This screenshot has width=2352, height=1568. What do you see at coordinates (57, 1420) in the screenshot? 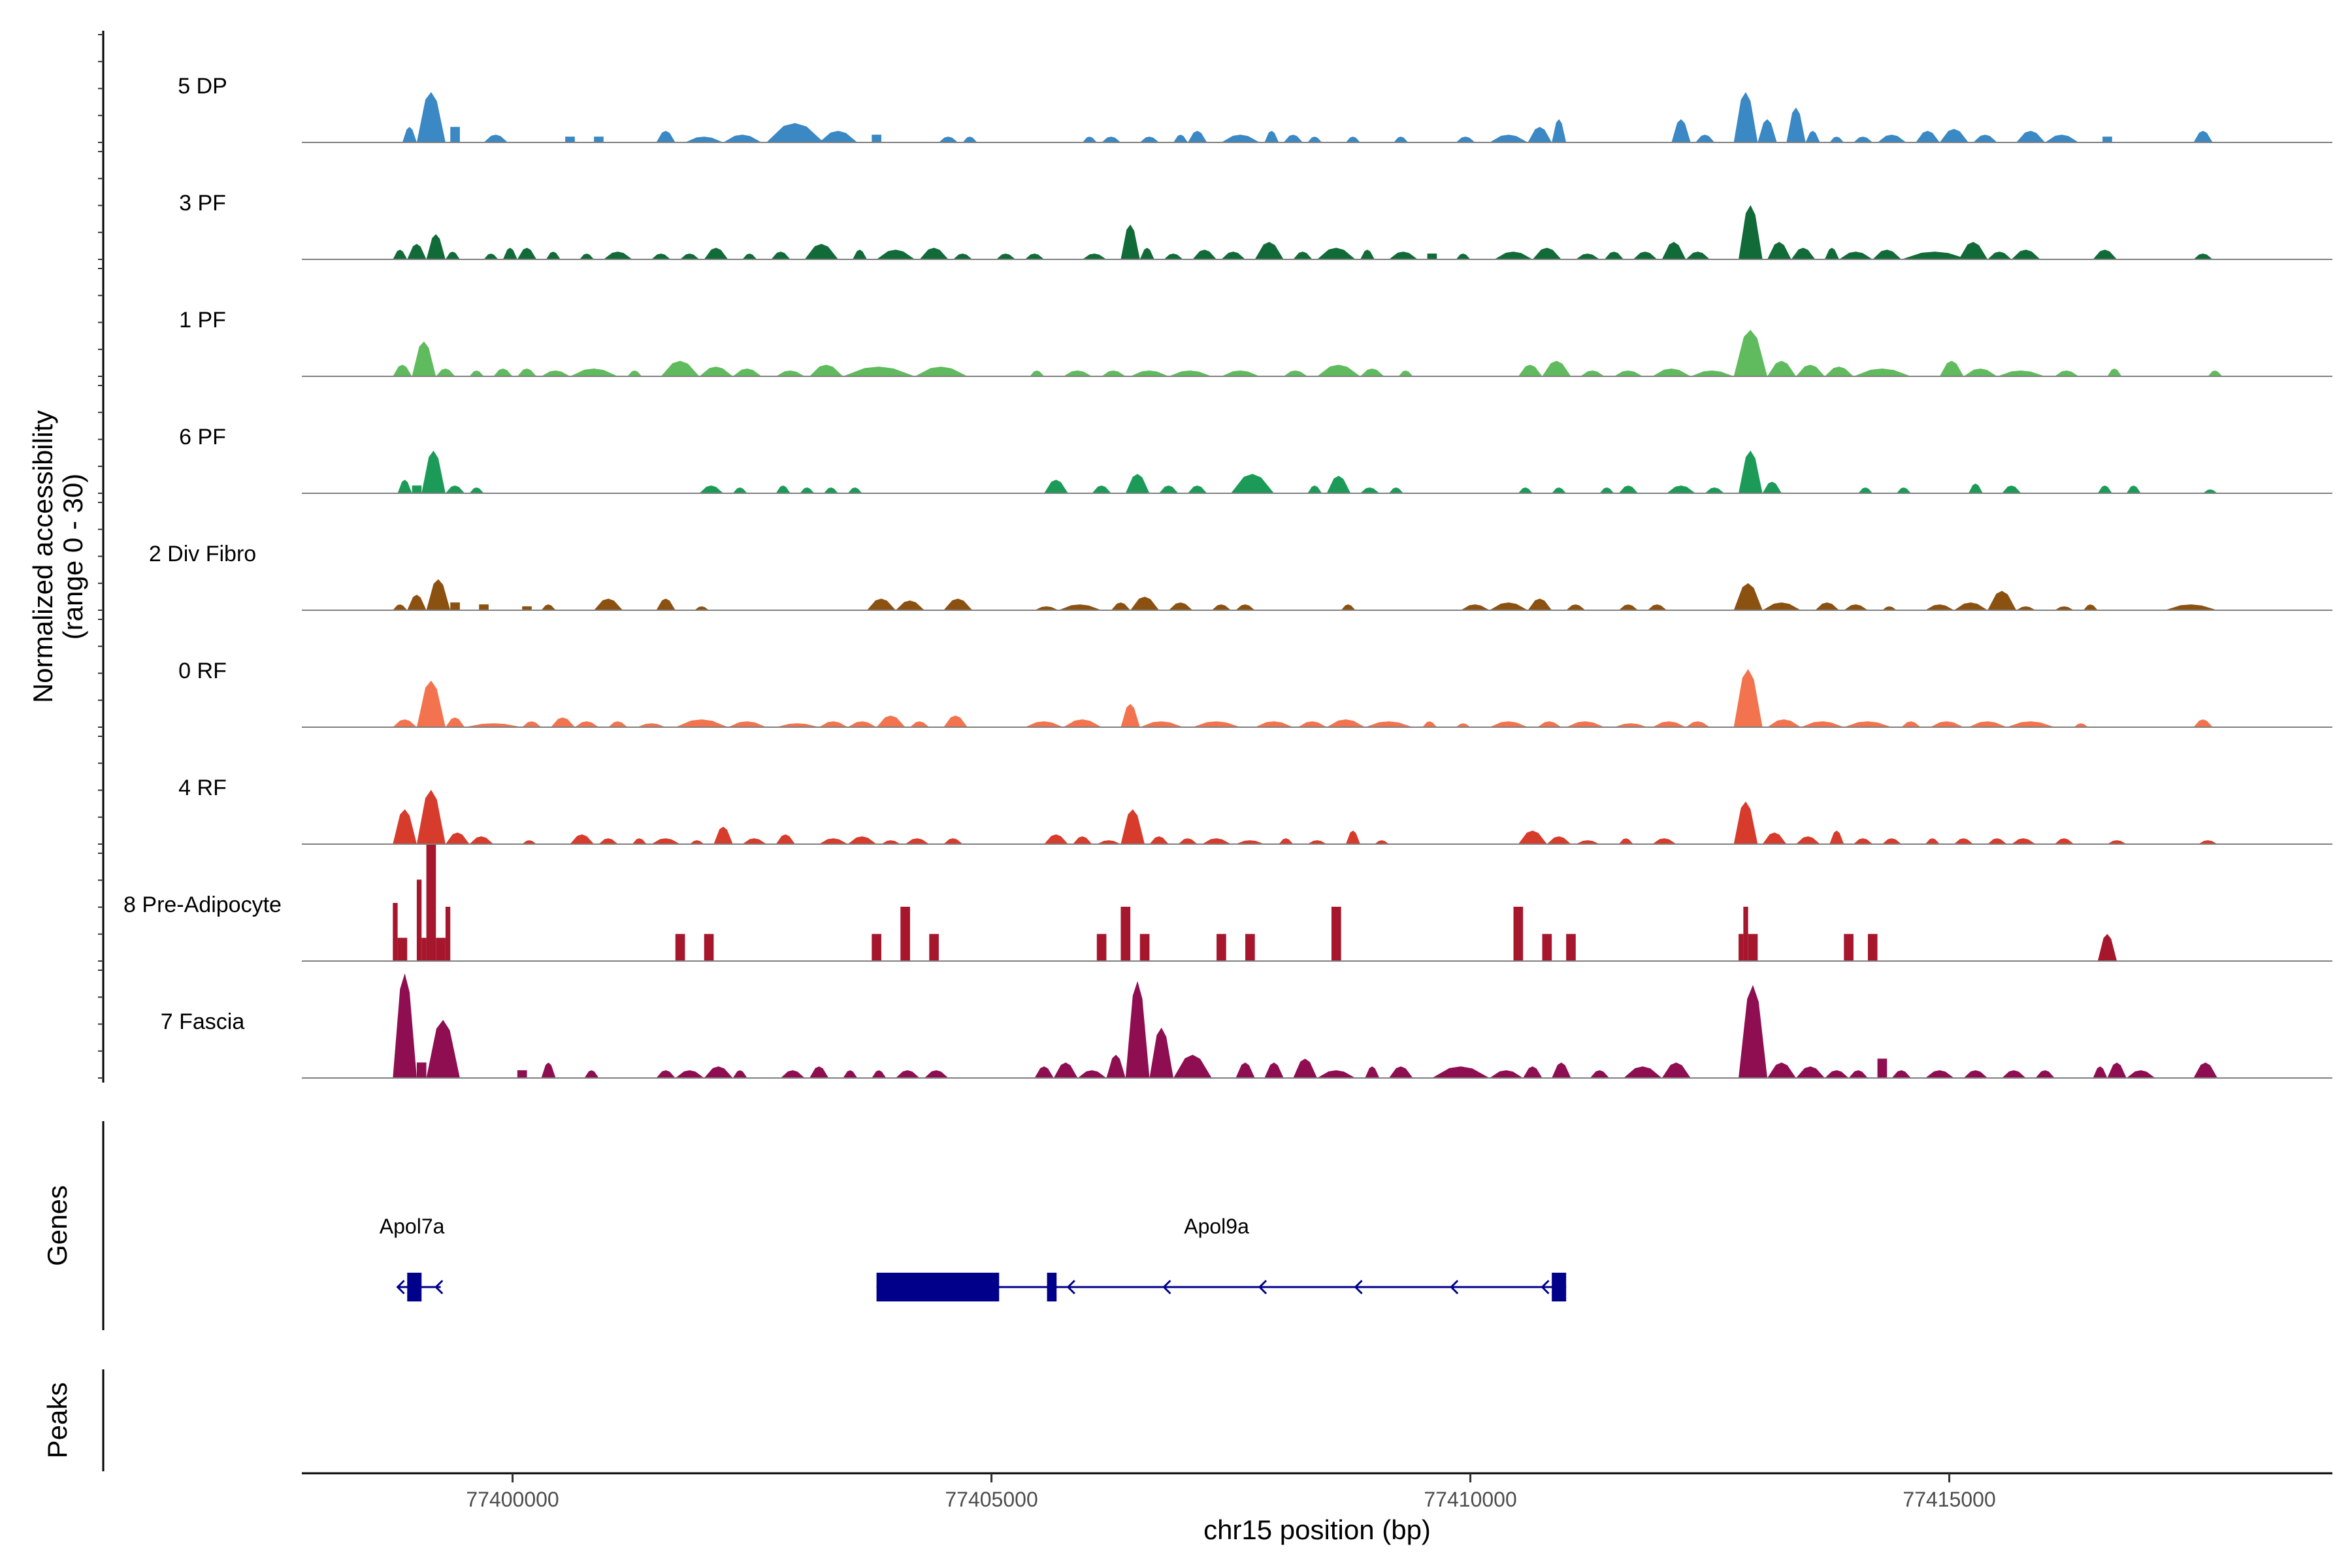
I see `peaks-track-title: Peaks` at bounding box center [57, 1420].